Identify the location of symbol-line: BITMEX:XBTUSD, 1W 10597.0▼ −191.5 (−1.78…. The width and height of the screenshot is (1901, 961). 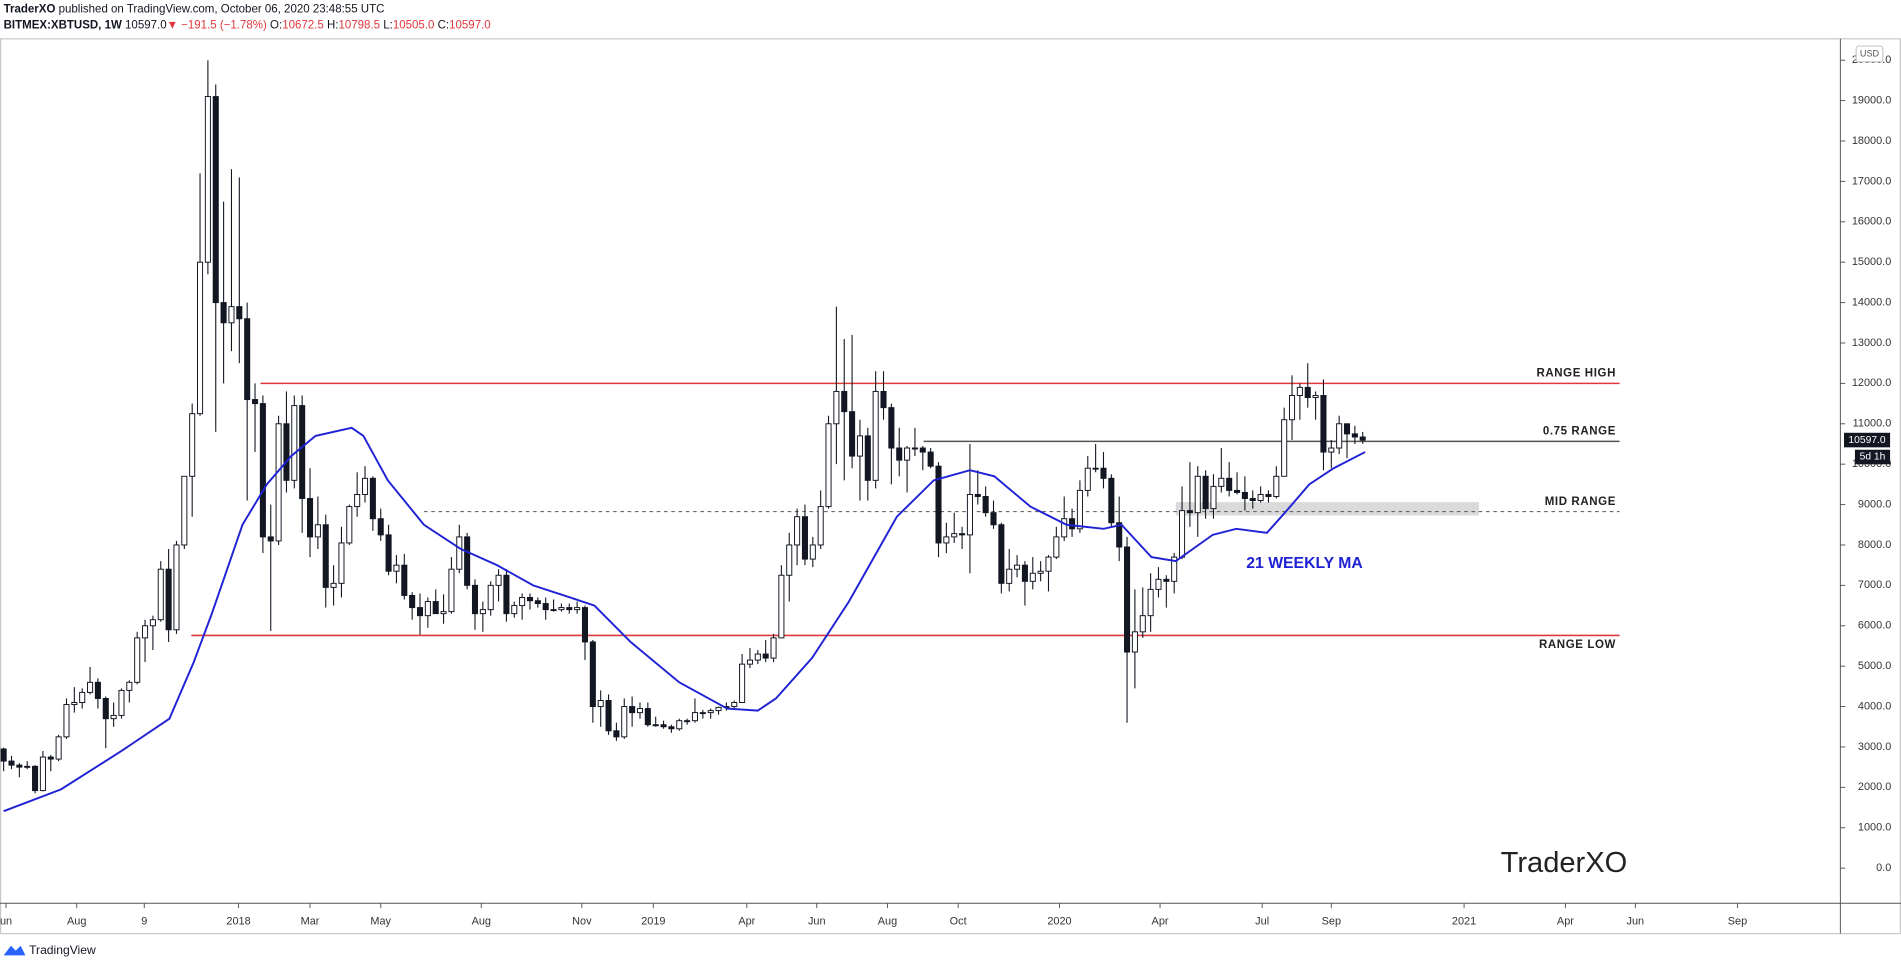
(247, 26).